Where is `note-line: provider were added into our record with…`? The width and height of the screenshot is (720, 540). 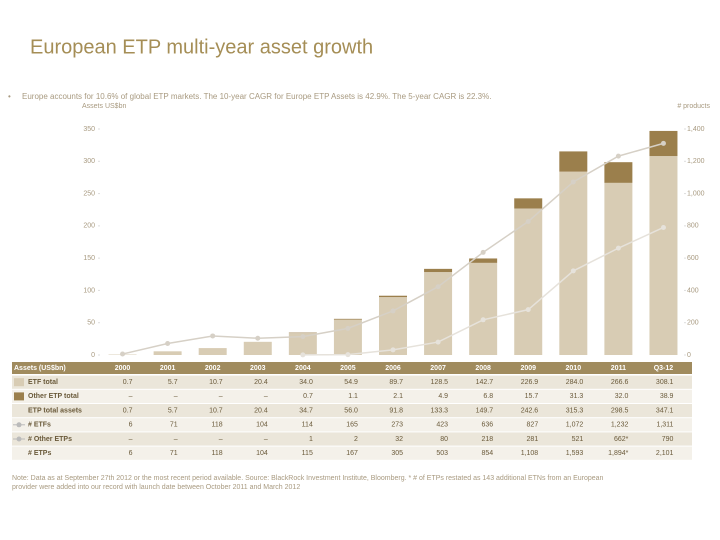 note-line: provider were added into our record with… is located at coordinates (156, 487).